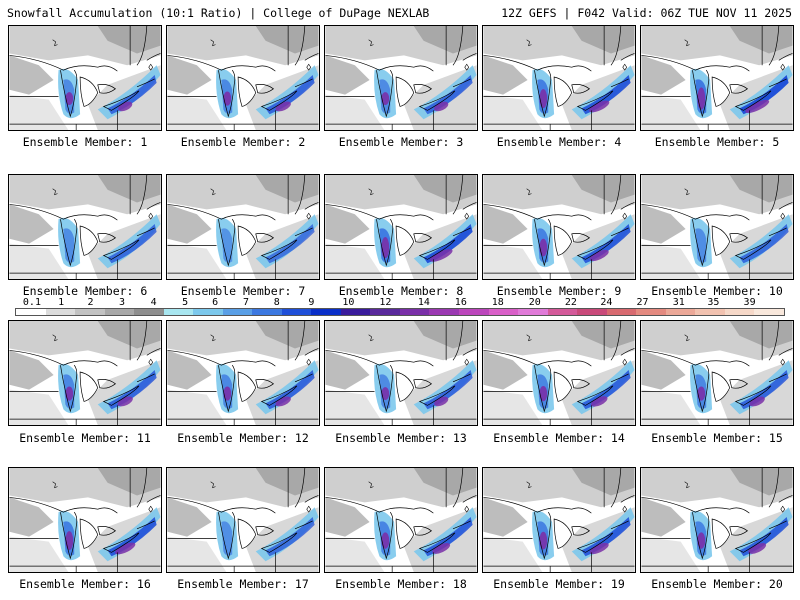 The image size is (800, 600). Describe the element at coordinates (559, 584) in the screenshot. I see `ensemble-member-label: Ensemble Member: 19` at that location.